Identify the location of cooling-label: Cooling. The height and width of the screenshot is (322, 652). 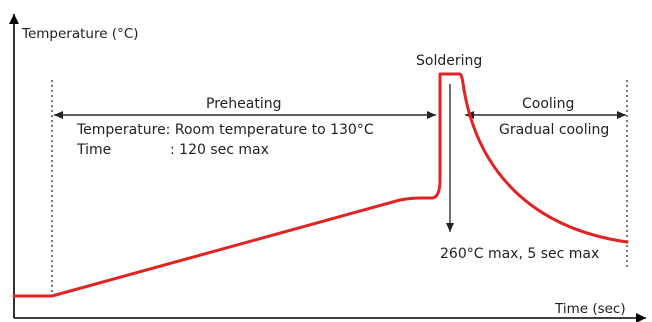
(548, 104).